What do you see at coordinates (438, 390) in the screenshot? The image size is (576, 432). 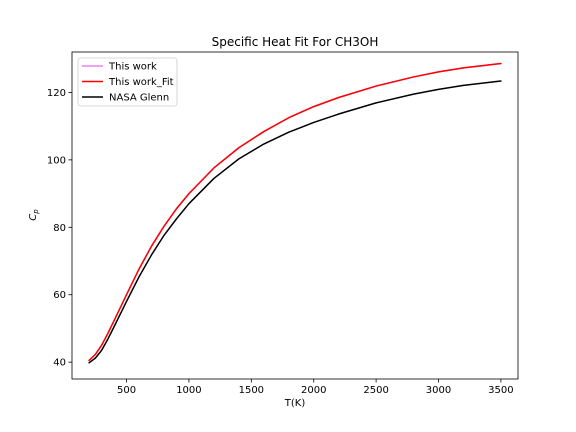 I see `x-tick-label: 3000` at bounding box center [438, 390].